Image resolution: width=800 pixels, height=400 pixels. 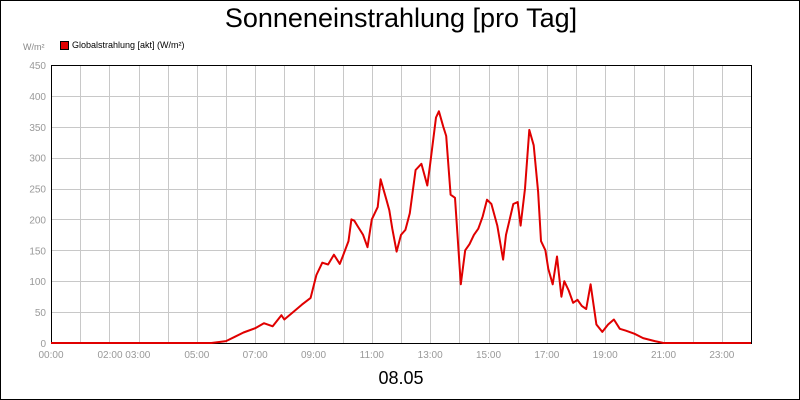 I want to click on y-tick-label: 200, so click(x=37, y=220).